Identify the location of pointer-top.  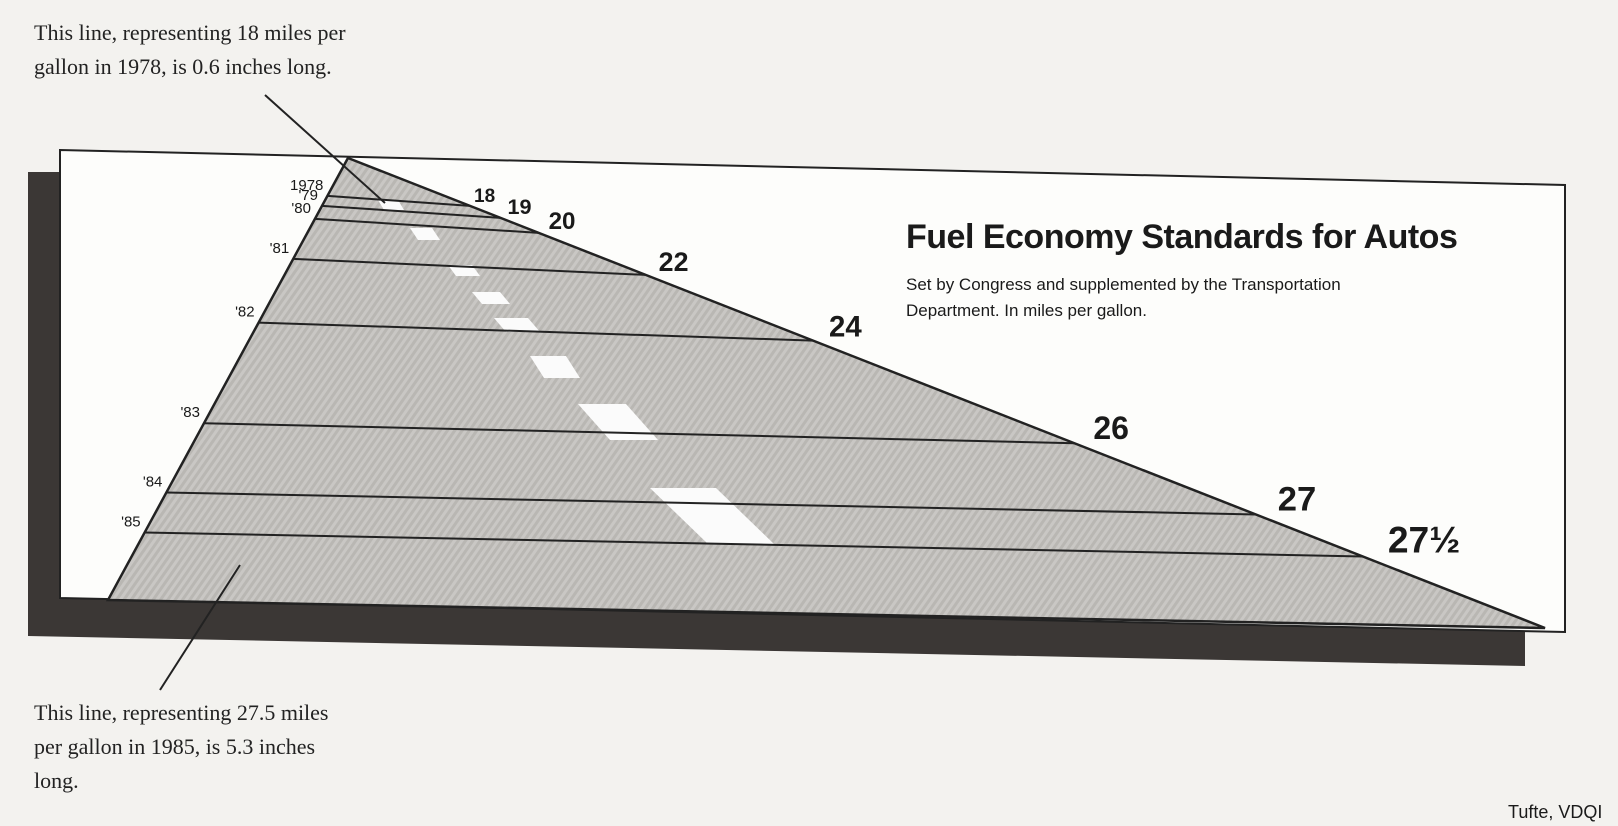
(325, 149).